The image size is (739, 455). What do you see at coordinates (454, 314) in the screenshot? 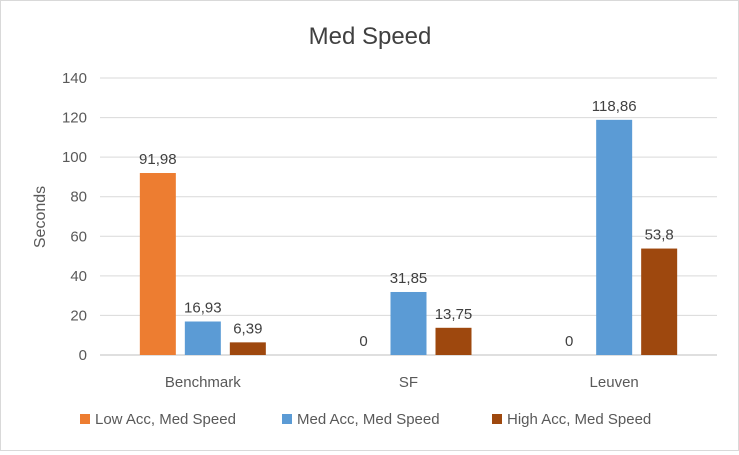
I see `data-label: 13,75` at bounding box center [454, 314].